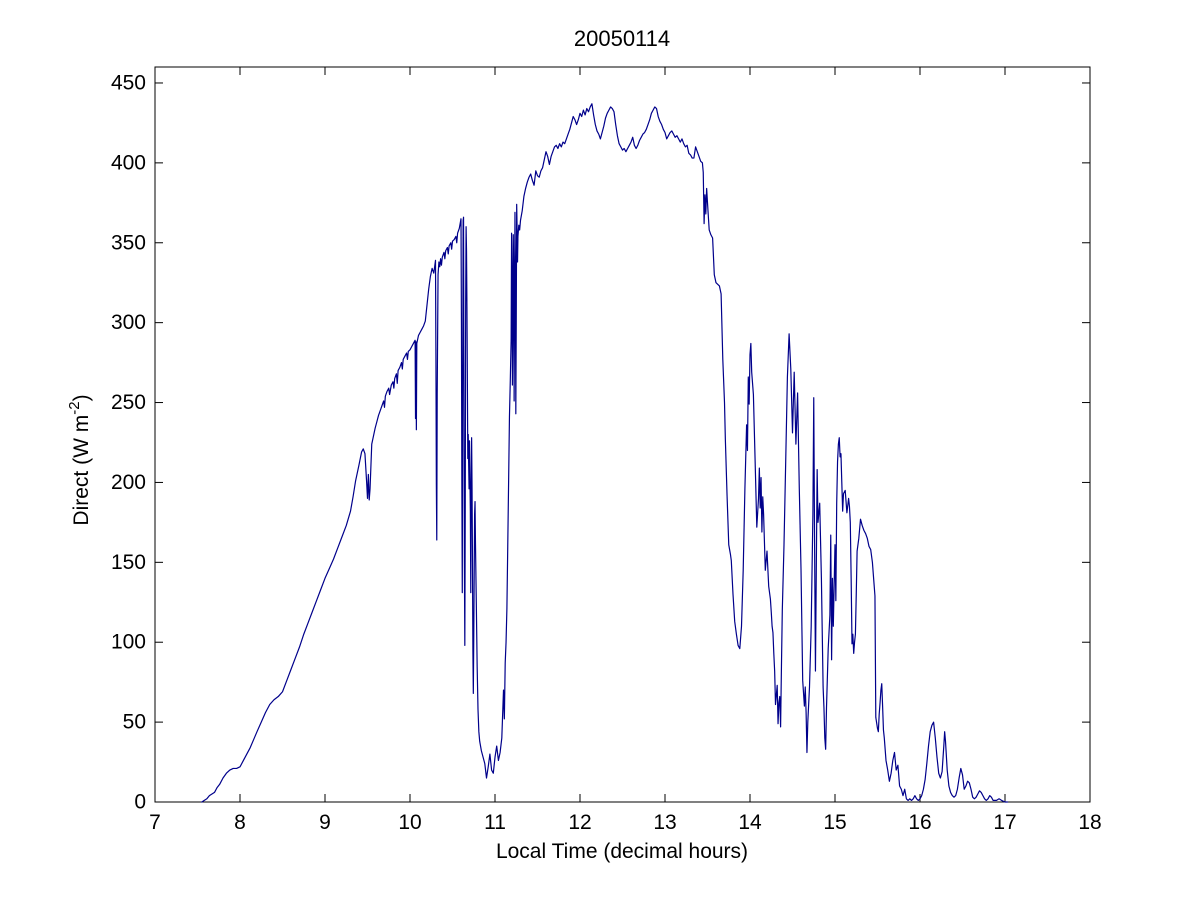 This screenshot has width=1200, height=900. Describe the element at coordinates (622, 38) in the screenshot. I see `chart-title: 20050114` at that location.